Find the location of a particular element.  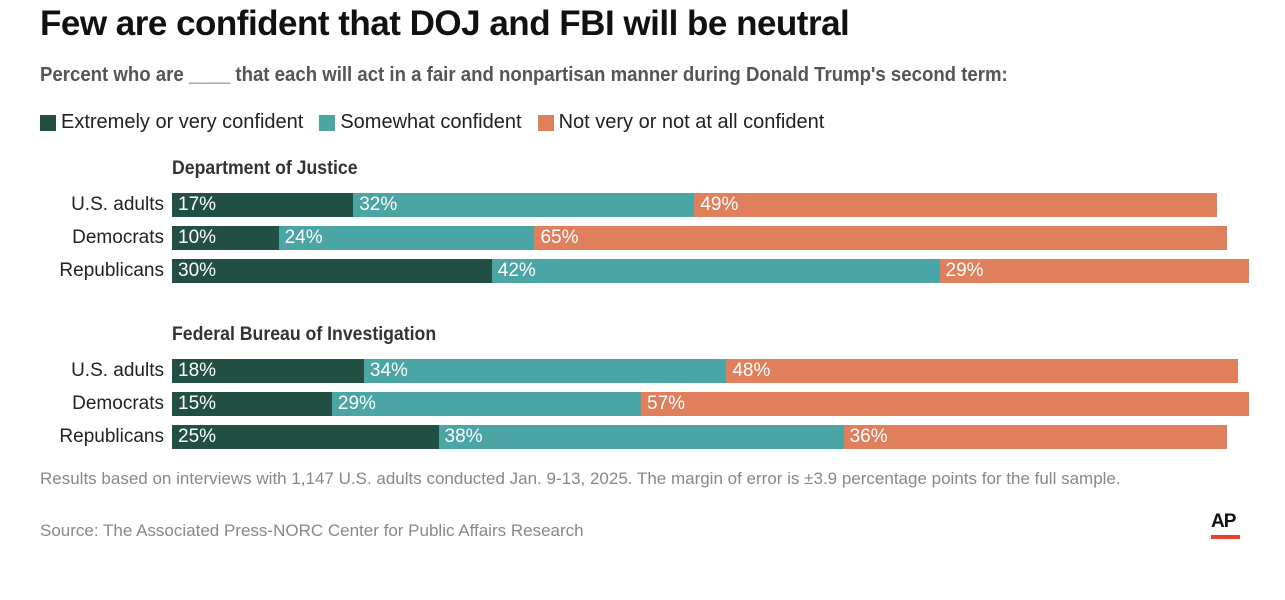

bar-segment: 65% is located at coordinates (881, 238).